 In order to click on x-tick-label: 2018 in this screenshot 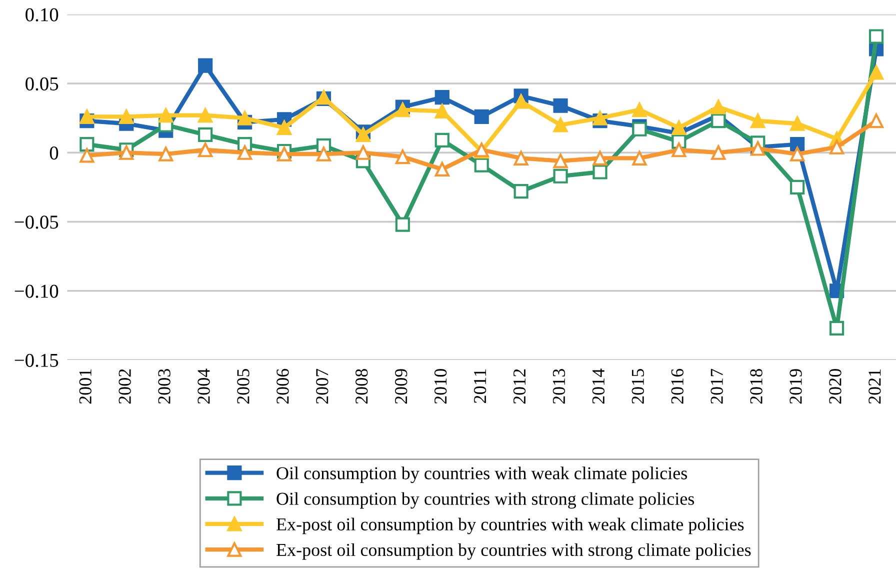, I will do `click(756, 386)`.